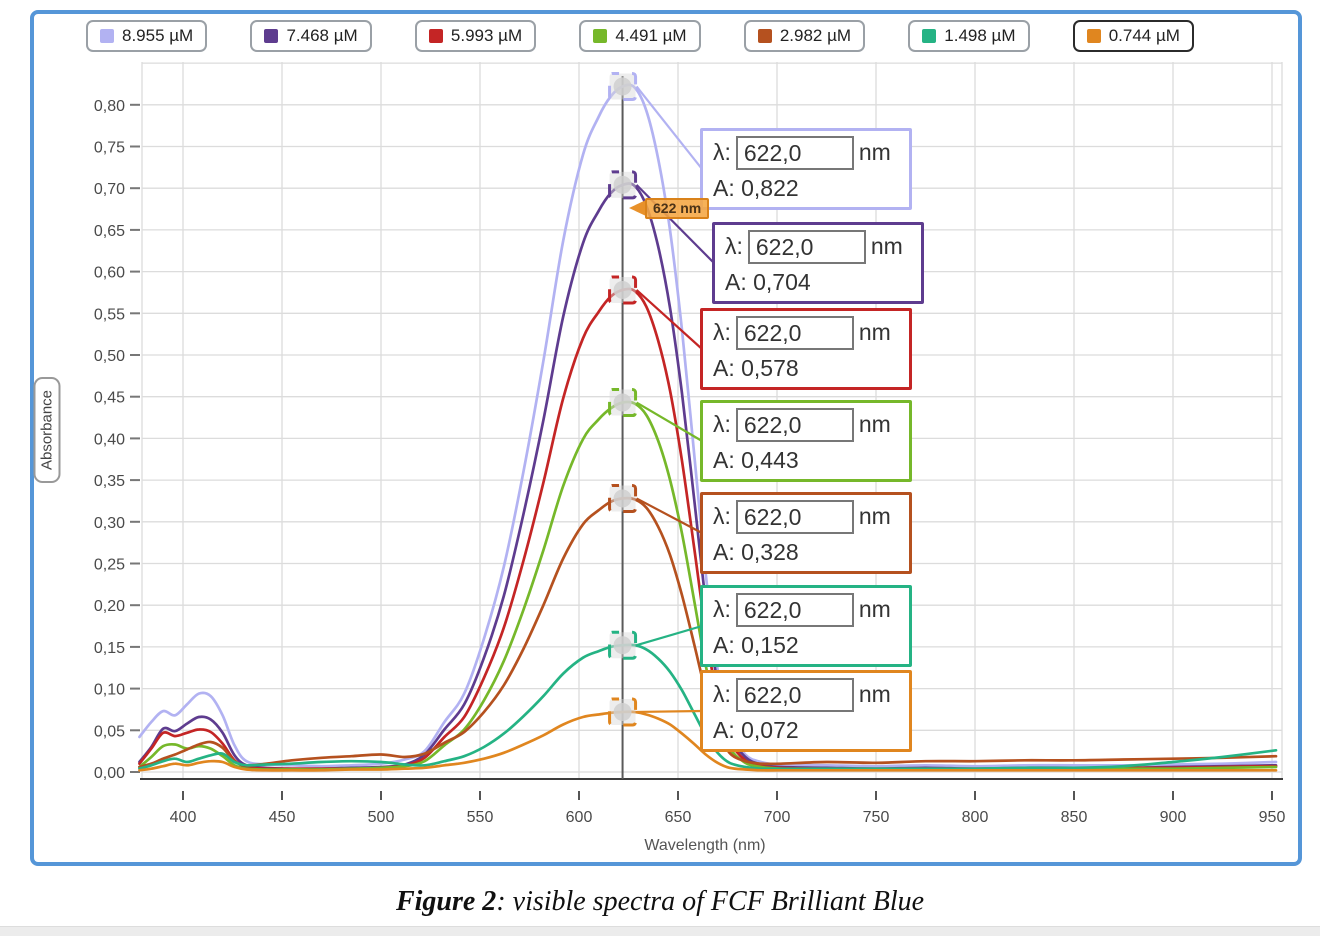  I want to click on legend-label: 2.982 µM, so click(815, 35).